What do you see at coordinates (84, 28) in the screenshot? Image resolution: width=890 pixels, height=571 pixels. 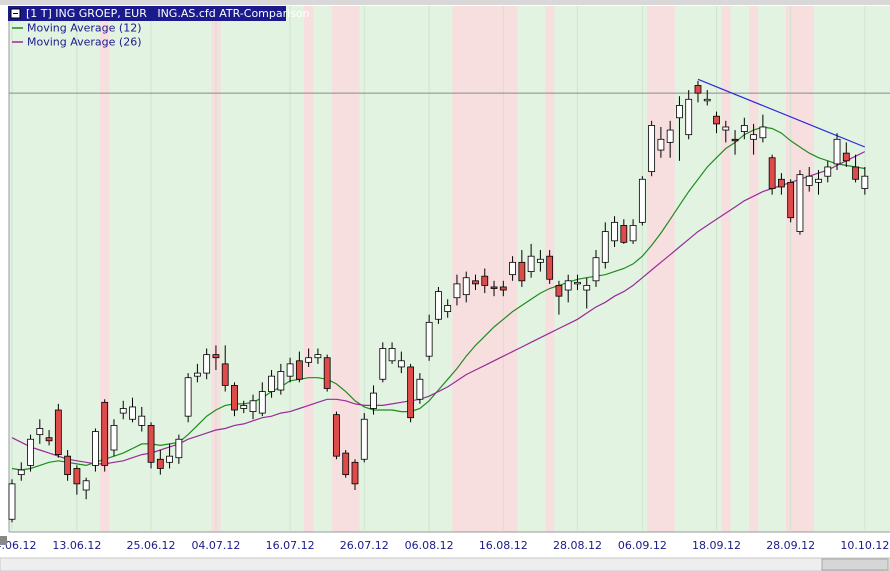 I see `legend-label: Moving Average (12)` at bounding box center [84, 28].